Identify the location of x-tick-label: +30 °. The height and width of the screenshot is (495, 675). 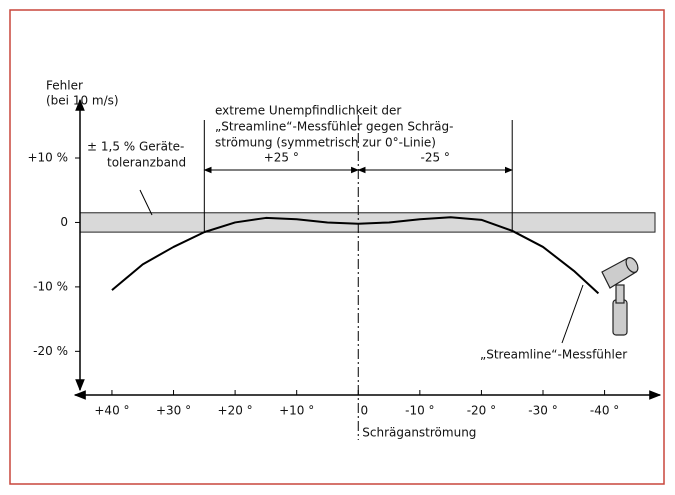
(173, 411).